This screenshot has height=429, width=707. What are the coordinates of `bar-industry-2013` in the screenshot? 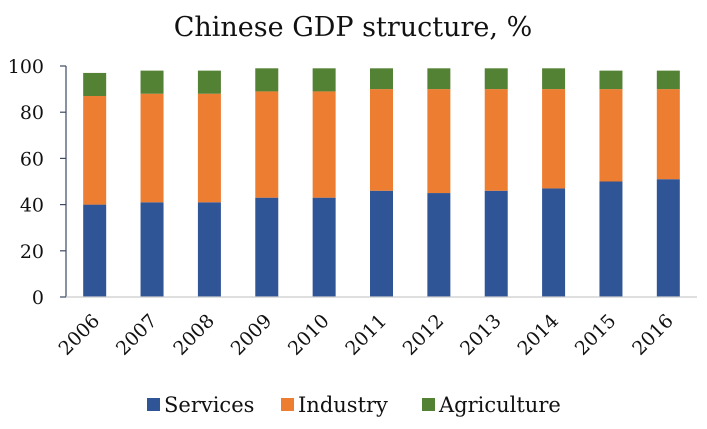 It's located at (496, 140).